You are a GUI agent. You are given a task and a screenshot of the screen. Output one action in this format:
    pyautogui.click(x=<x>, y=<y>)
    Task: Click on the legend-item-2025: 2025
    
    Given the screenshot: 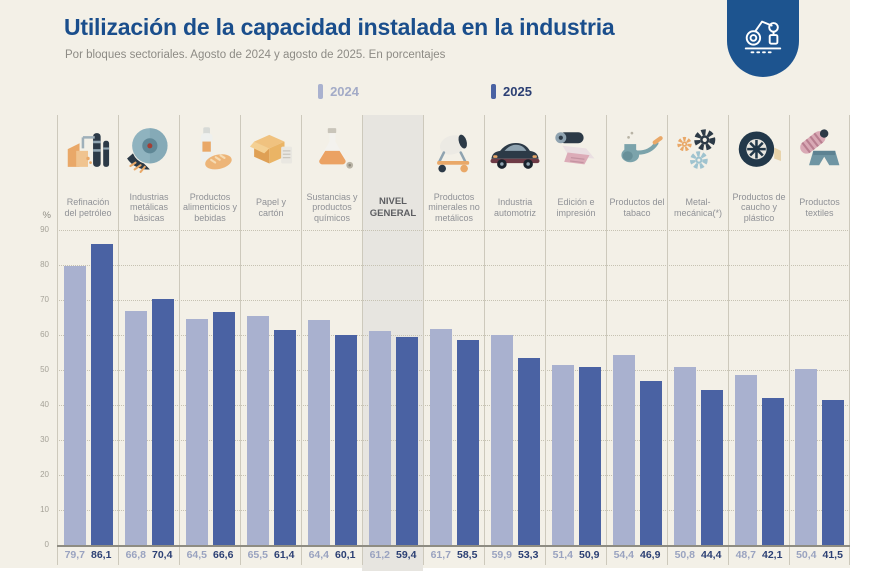 What is the action you would take?
    pyautogui.click(x=511, y=91)
    